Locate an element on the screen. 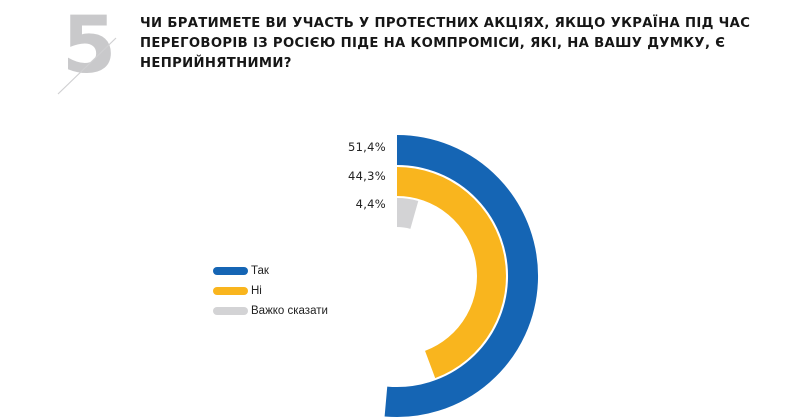 Image resolution: width=800 pixels, height=419 pixels. legend-item-vazhko: Важко сказати is located at coordinates (270, 311).